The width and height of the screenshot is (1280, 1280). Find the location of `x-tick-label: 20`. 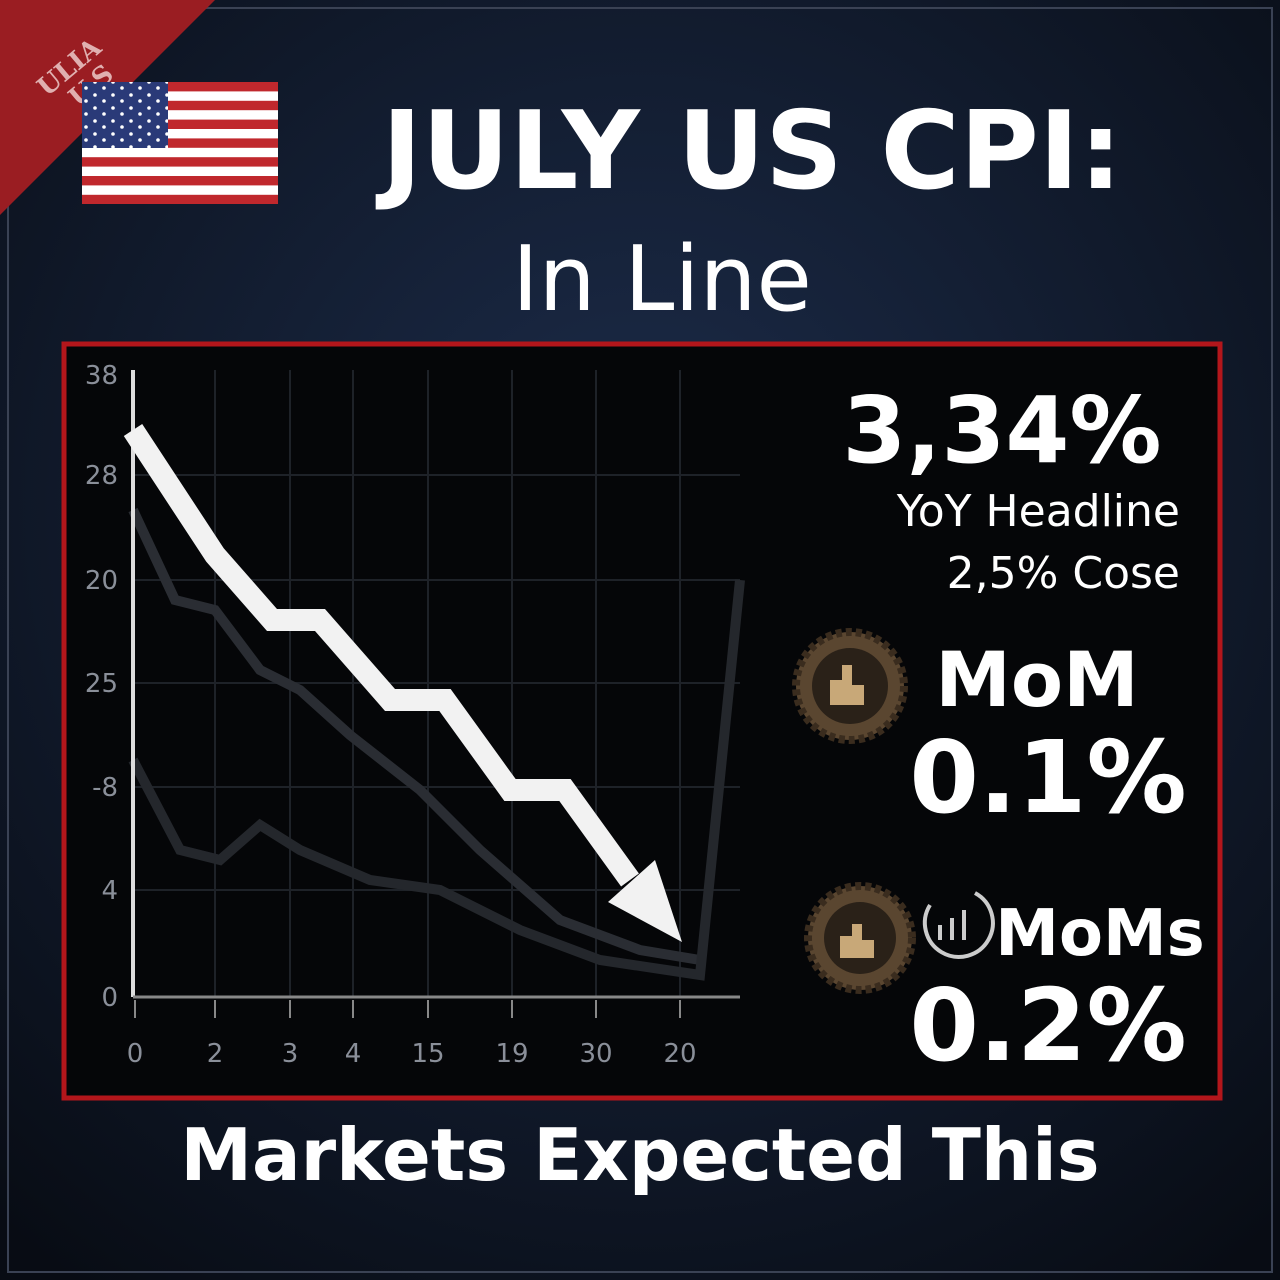

x-tick-label: 20 is located at coordinates (679, 1054).